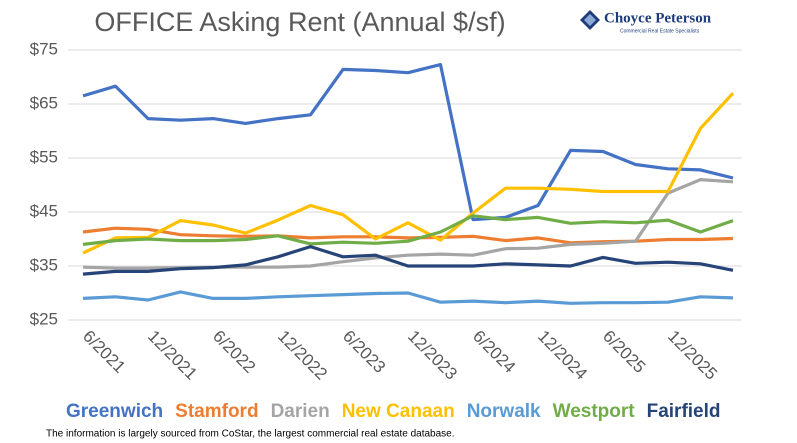 The height and width of the screenshot is (443, 797). Describe the element at coordinates (44, 264) in the screenshot. I see `y-tick-label: $35` at that location.